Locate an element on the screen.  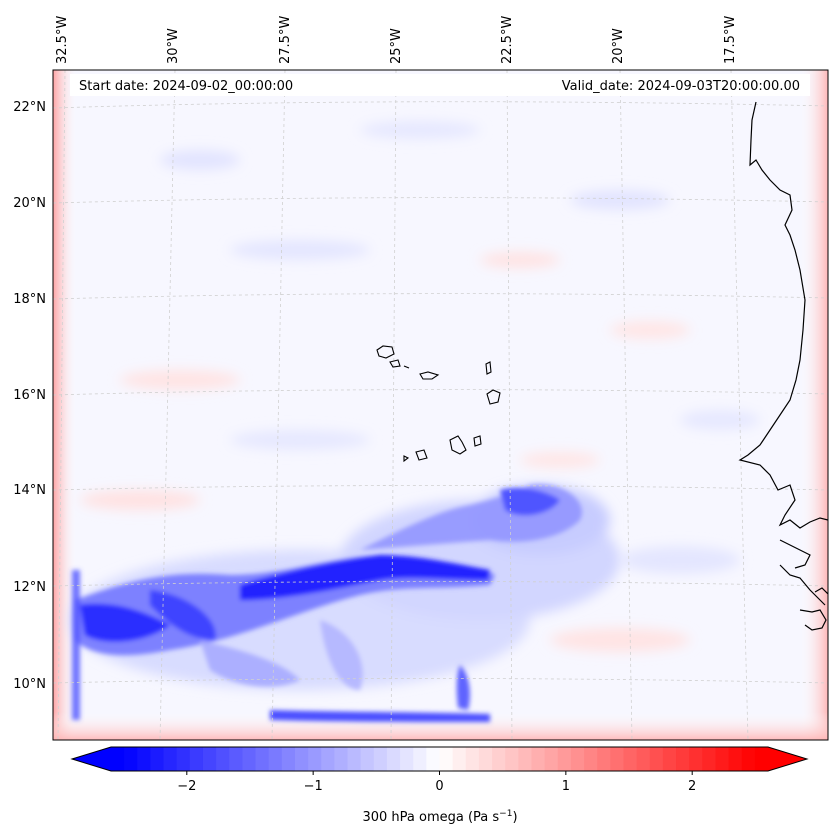
colorbar-cells is located at coordinates (440, 759).